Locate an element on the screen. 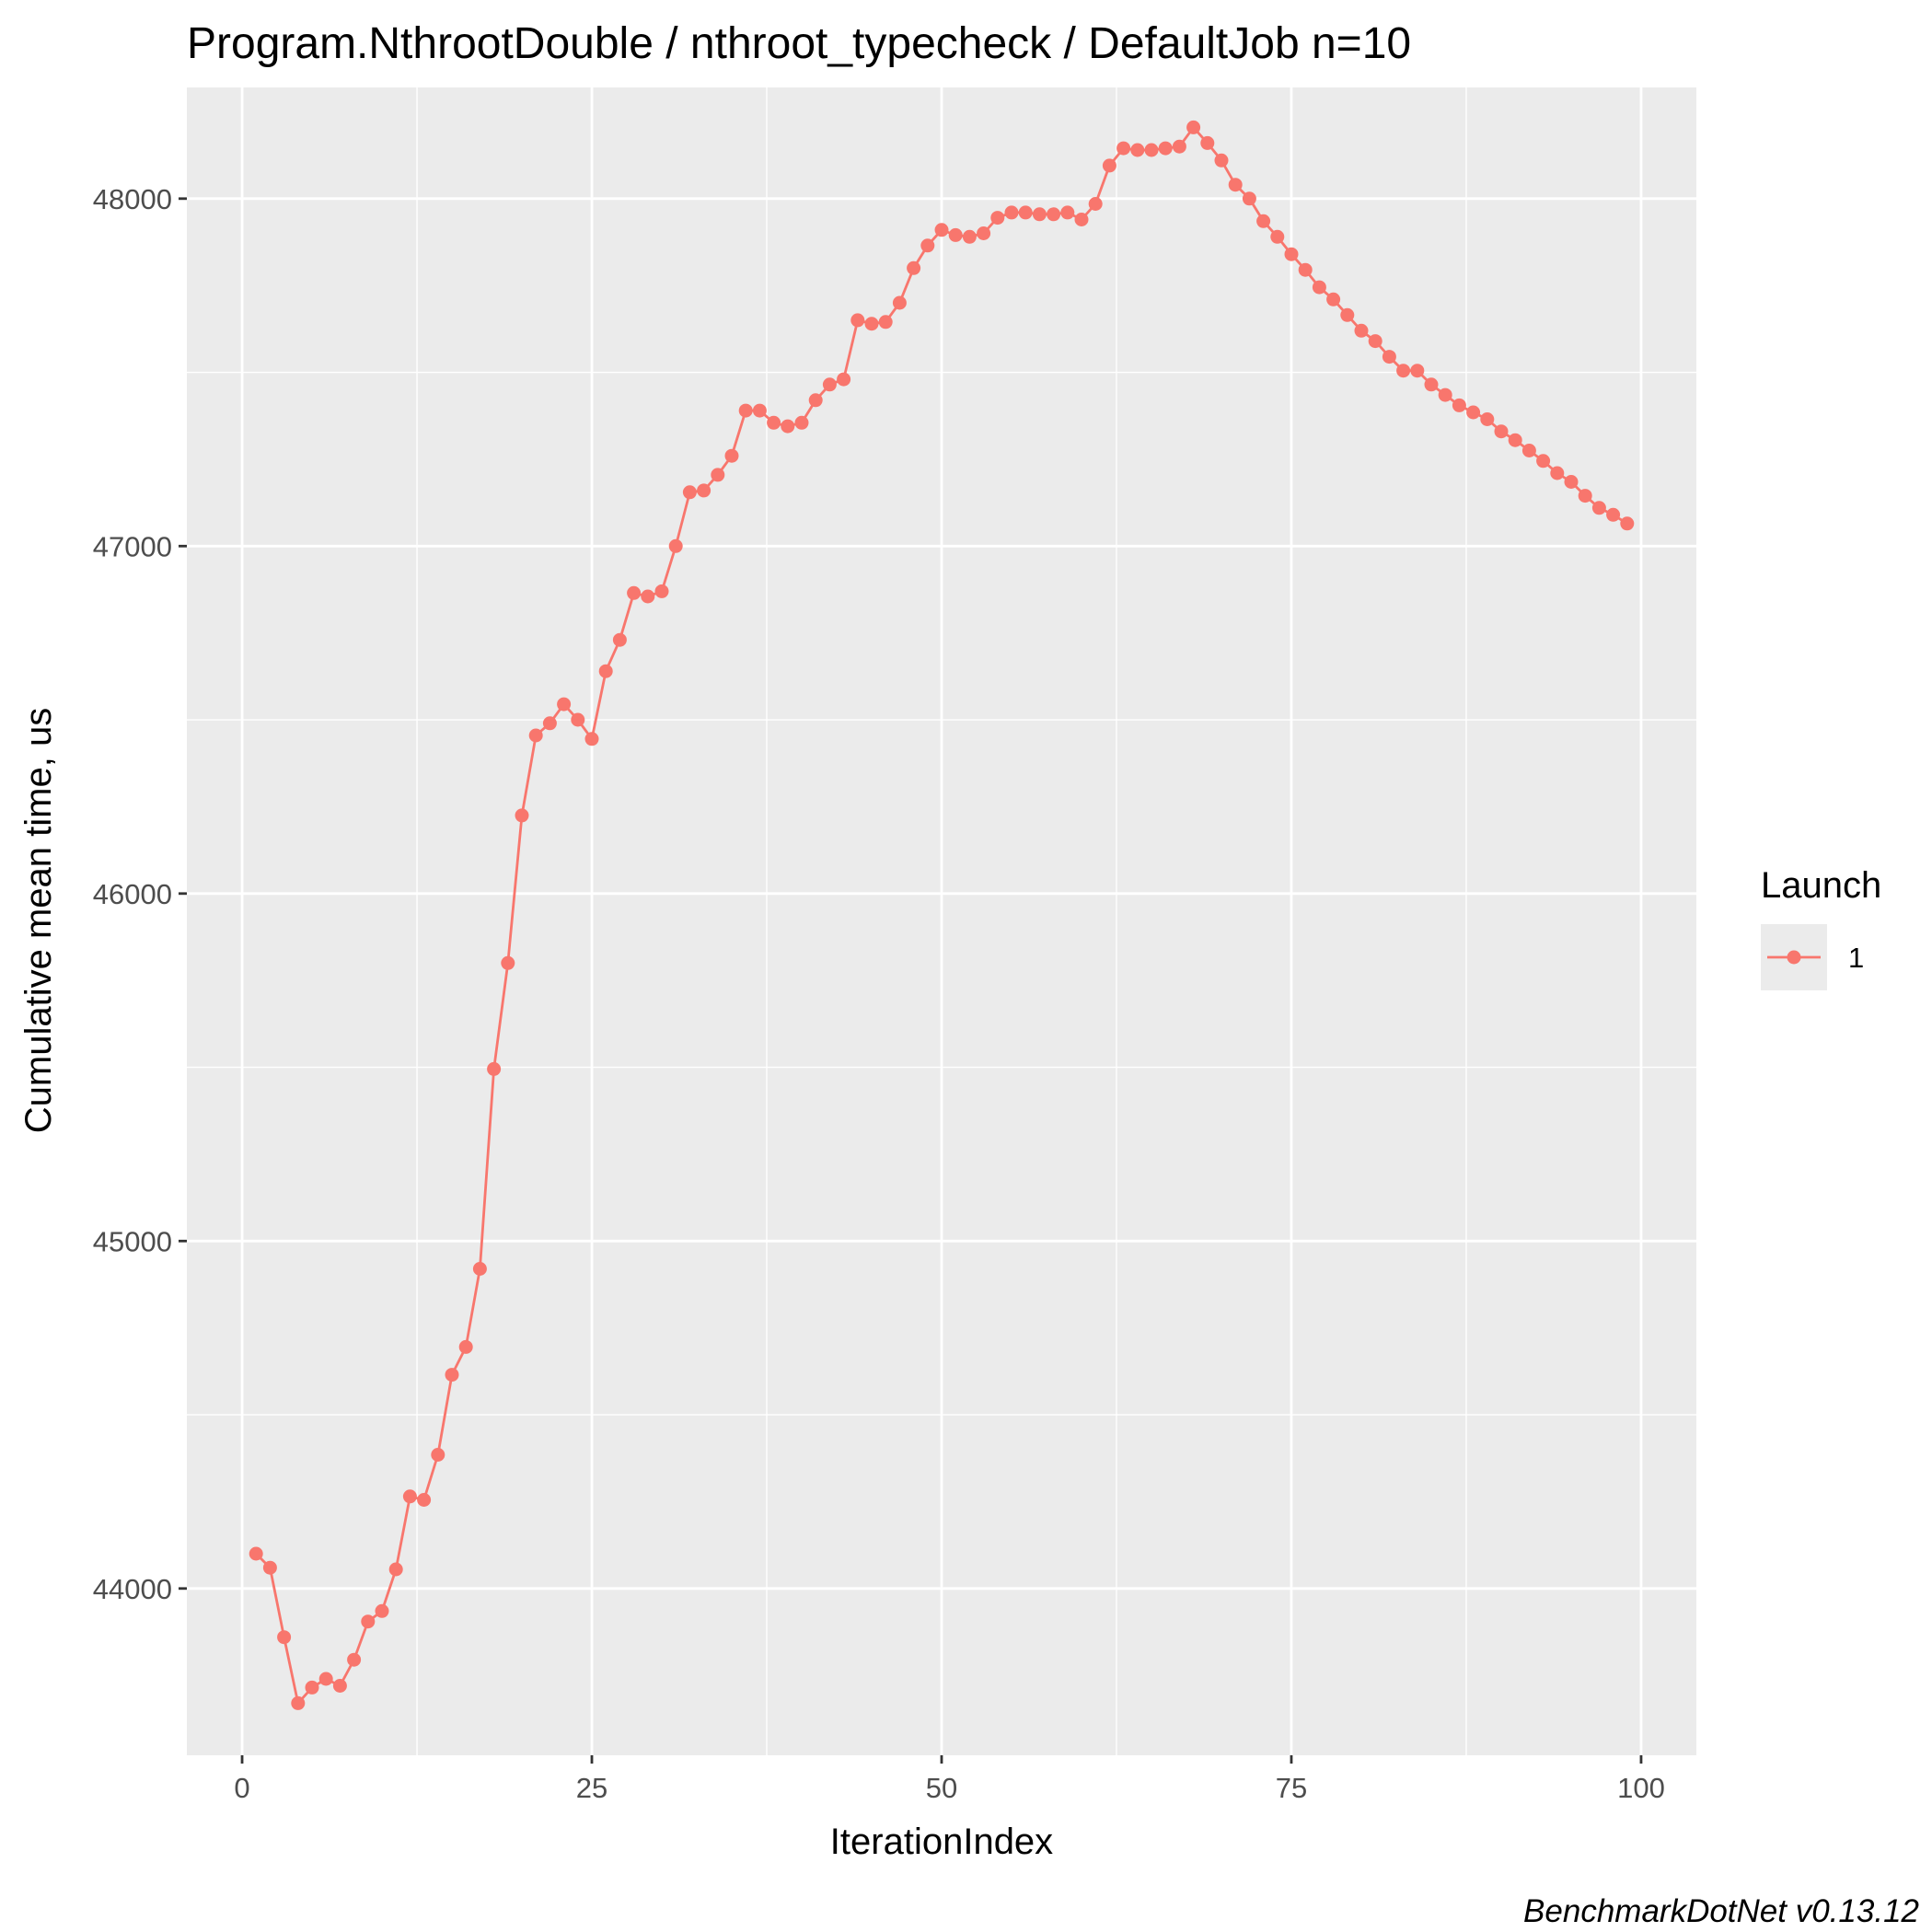  y-tick-label: 46000 is located at coordinates (132, 894).